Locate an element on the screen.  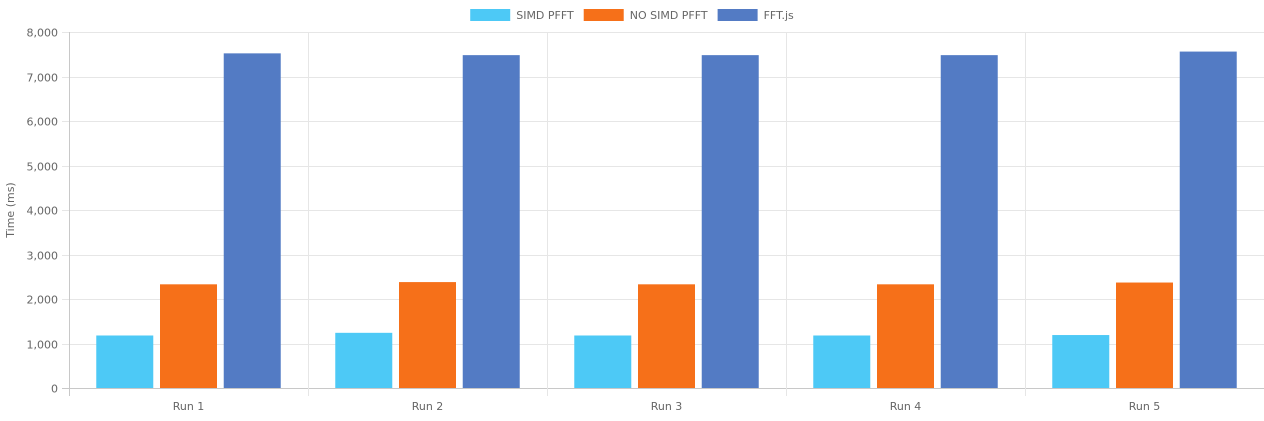
legend-item: SIMD PFFT is located at coordinates (522, 15).